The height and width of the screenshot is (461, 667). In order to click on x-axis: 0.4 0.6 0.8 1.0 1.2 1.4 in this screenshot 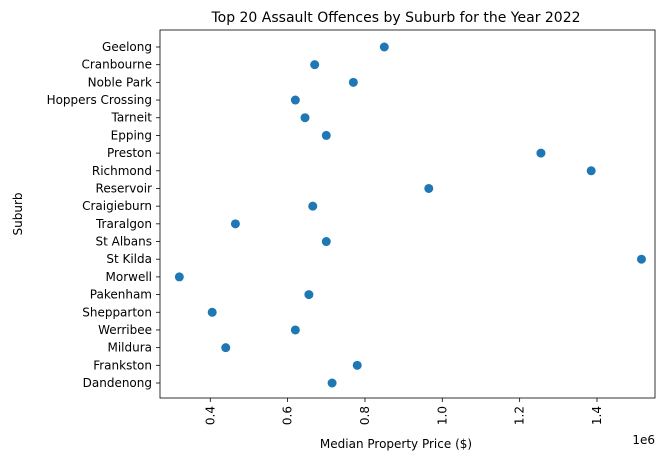, I will do `click(403, 411)`.